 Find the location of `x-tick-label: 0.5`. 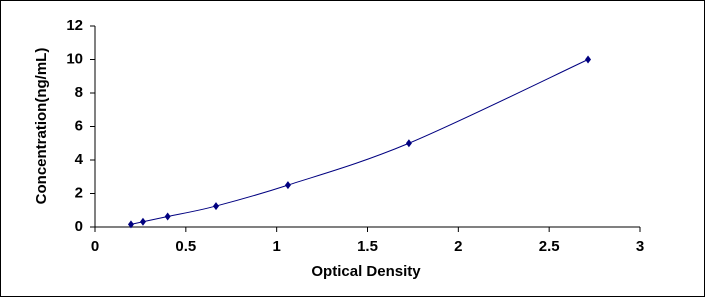

x-tick-label: 0.5 is located at coordinates (185, 246).